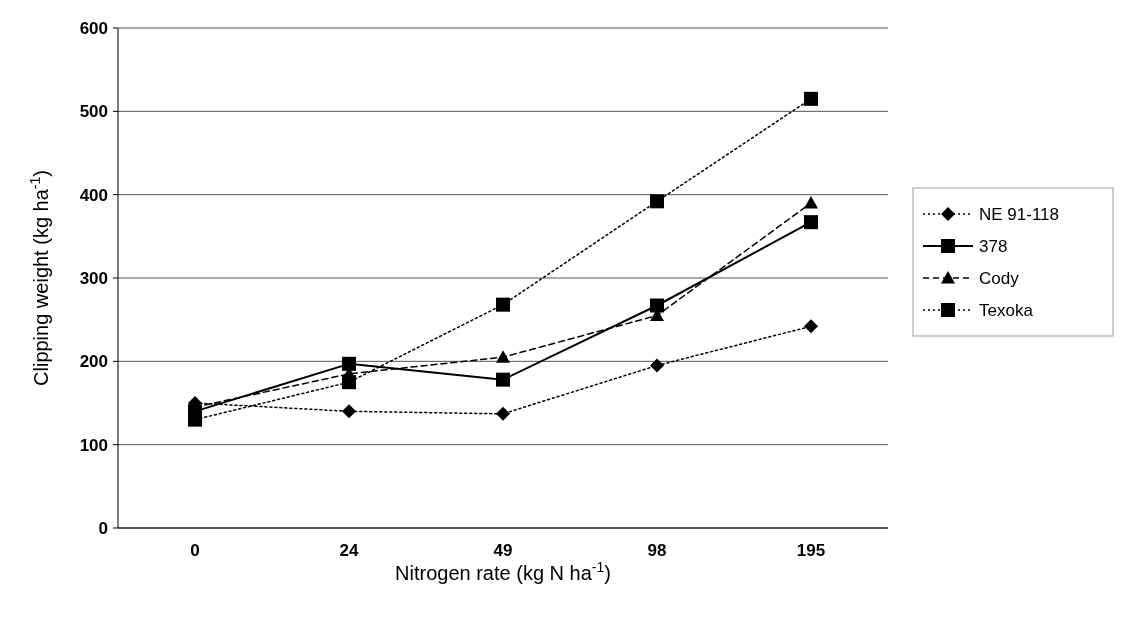 The width and height of the screenshot is (1131, 638). I want to click on y-tick-label: 100, so click(93, 445).